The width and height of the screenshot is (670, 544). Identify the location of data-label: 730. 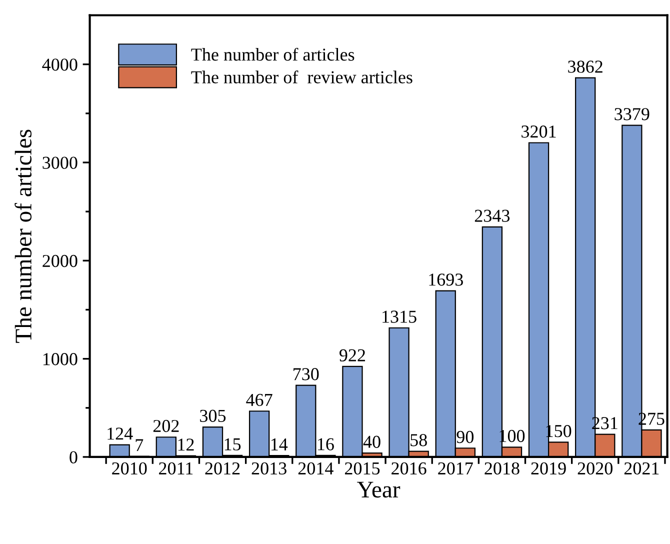
(306, 374).